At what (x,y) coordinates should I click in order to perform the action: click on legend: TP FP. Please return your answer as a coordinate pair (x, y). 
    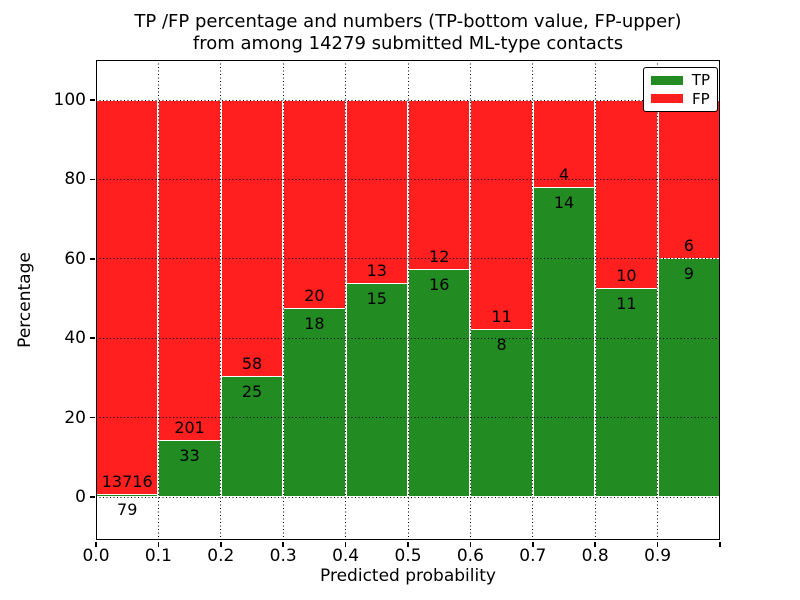
    Looking at the image, I should click on (680, 89).